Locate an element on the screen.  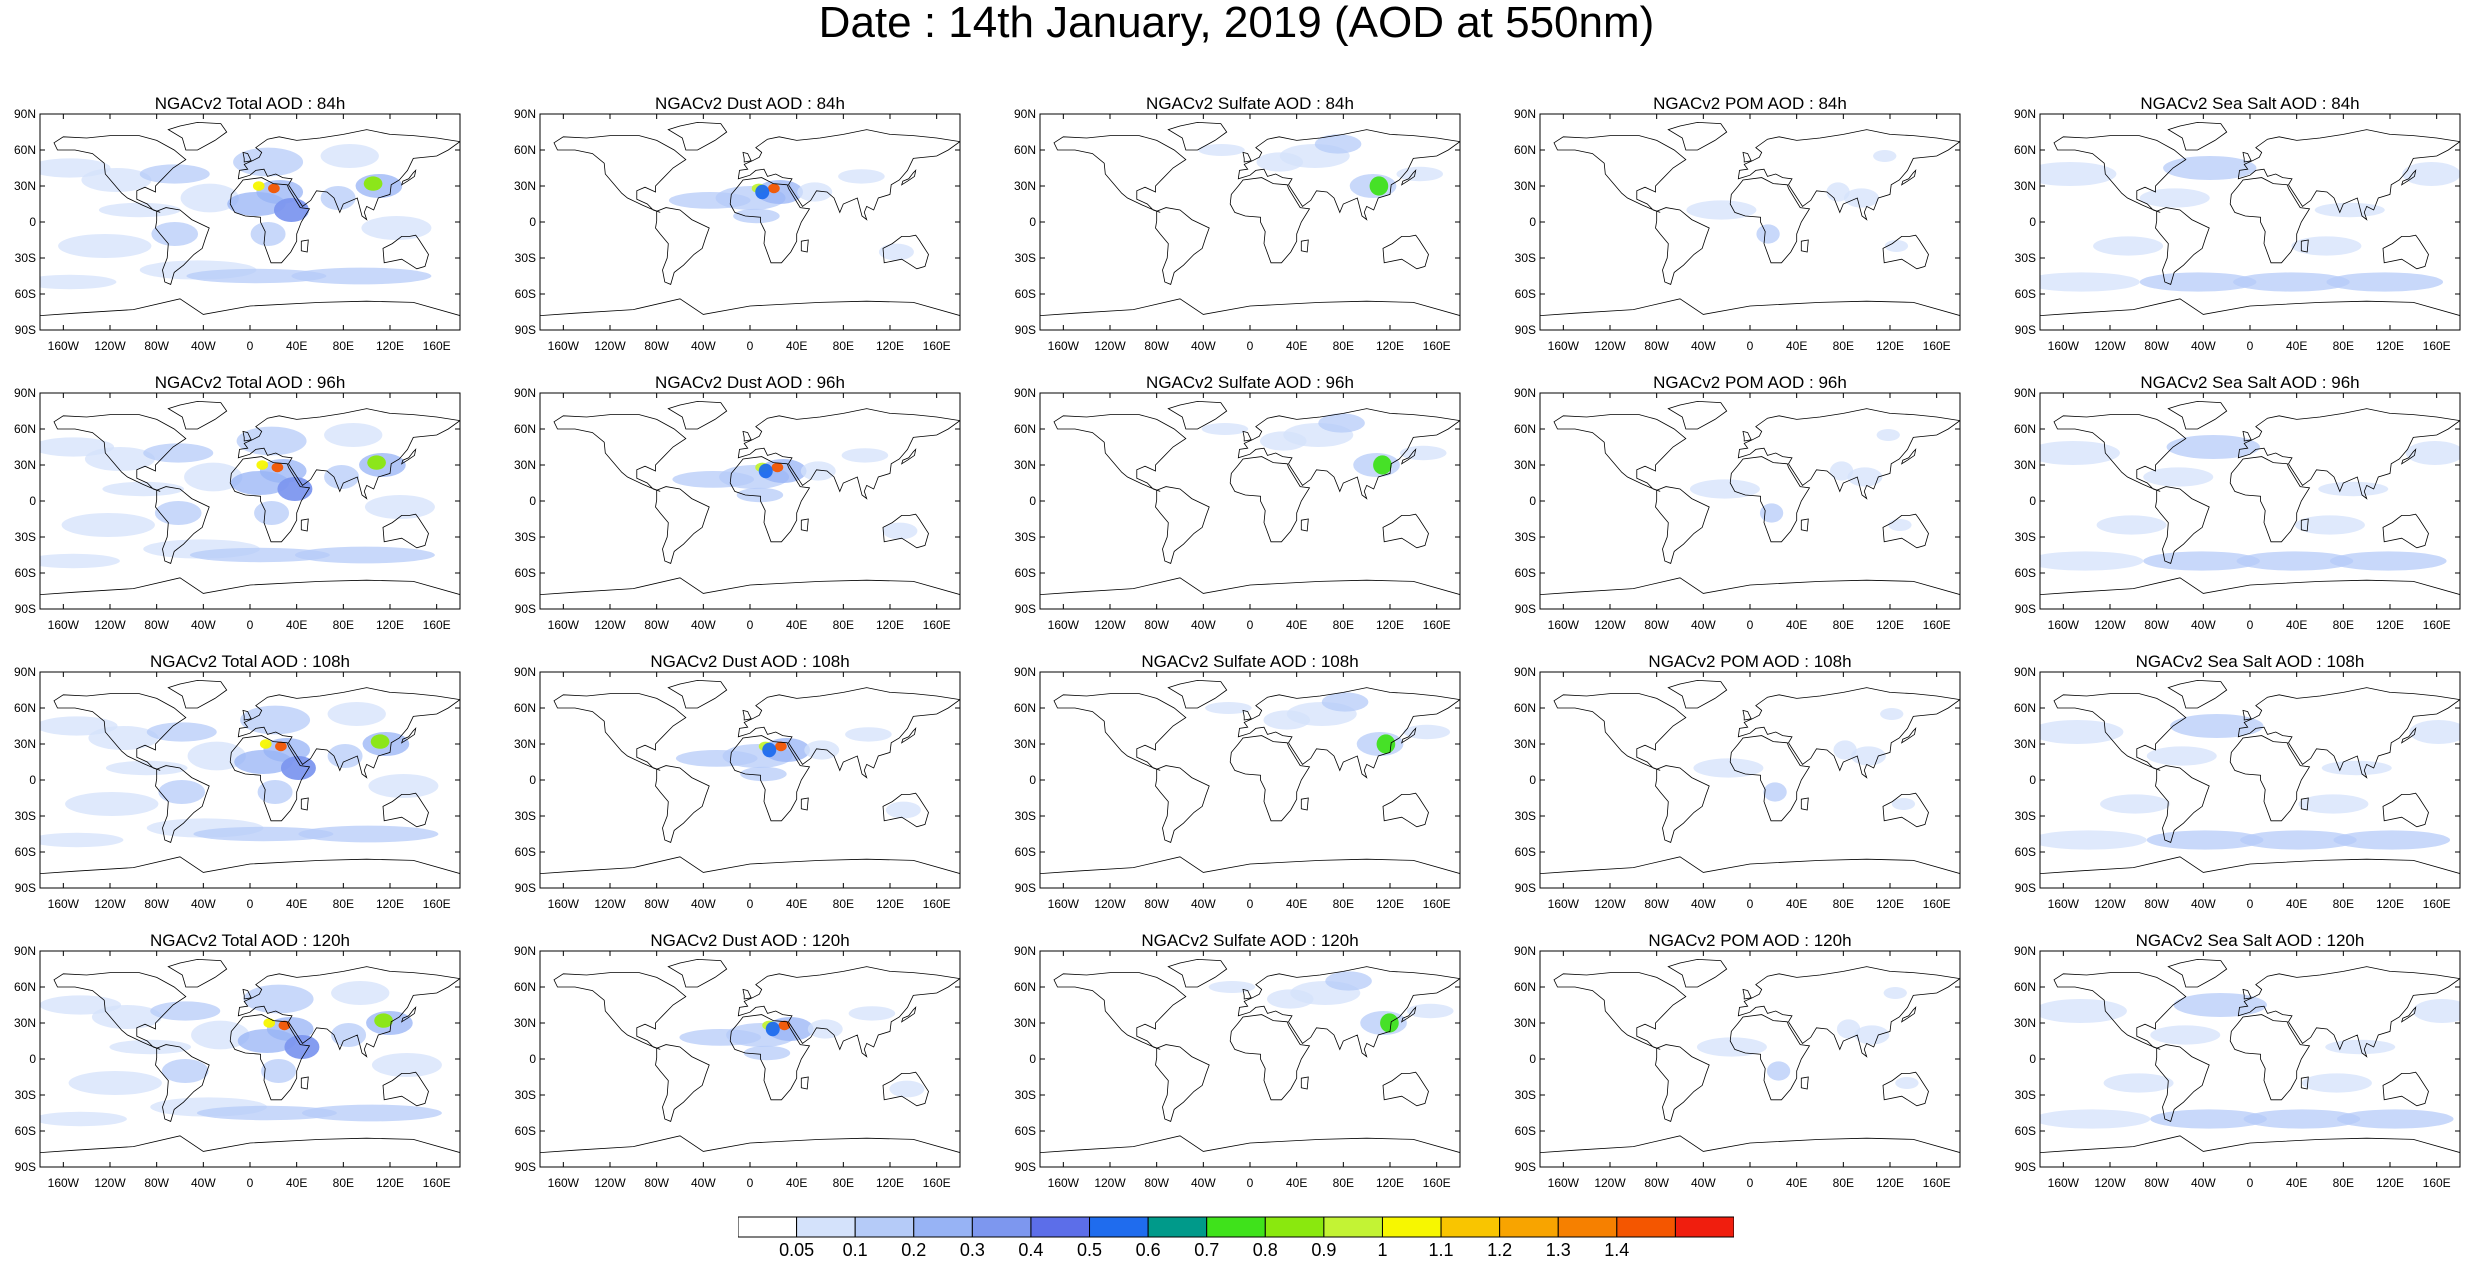
colorbar-label: 1.2 is located at coordinates (1499, 1250).